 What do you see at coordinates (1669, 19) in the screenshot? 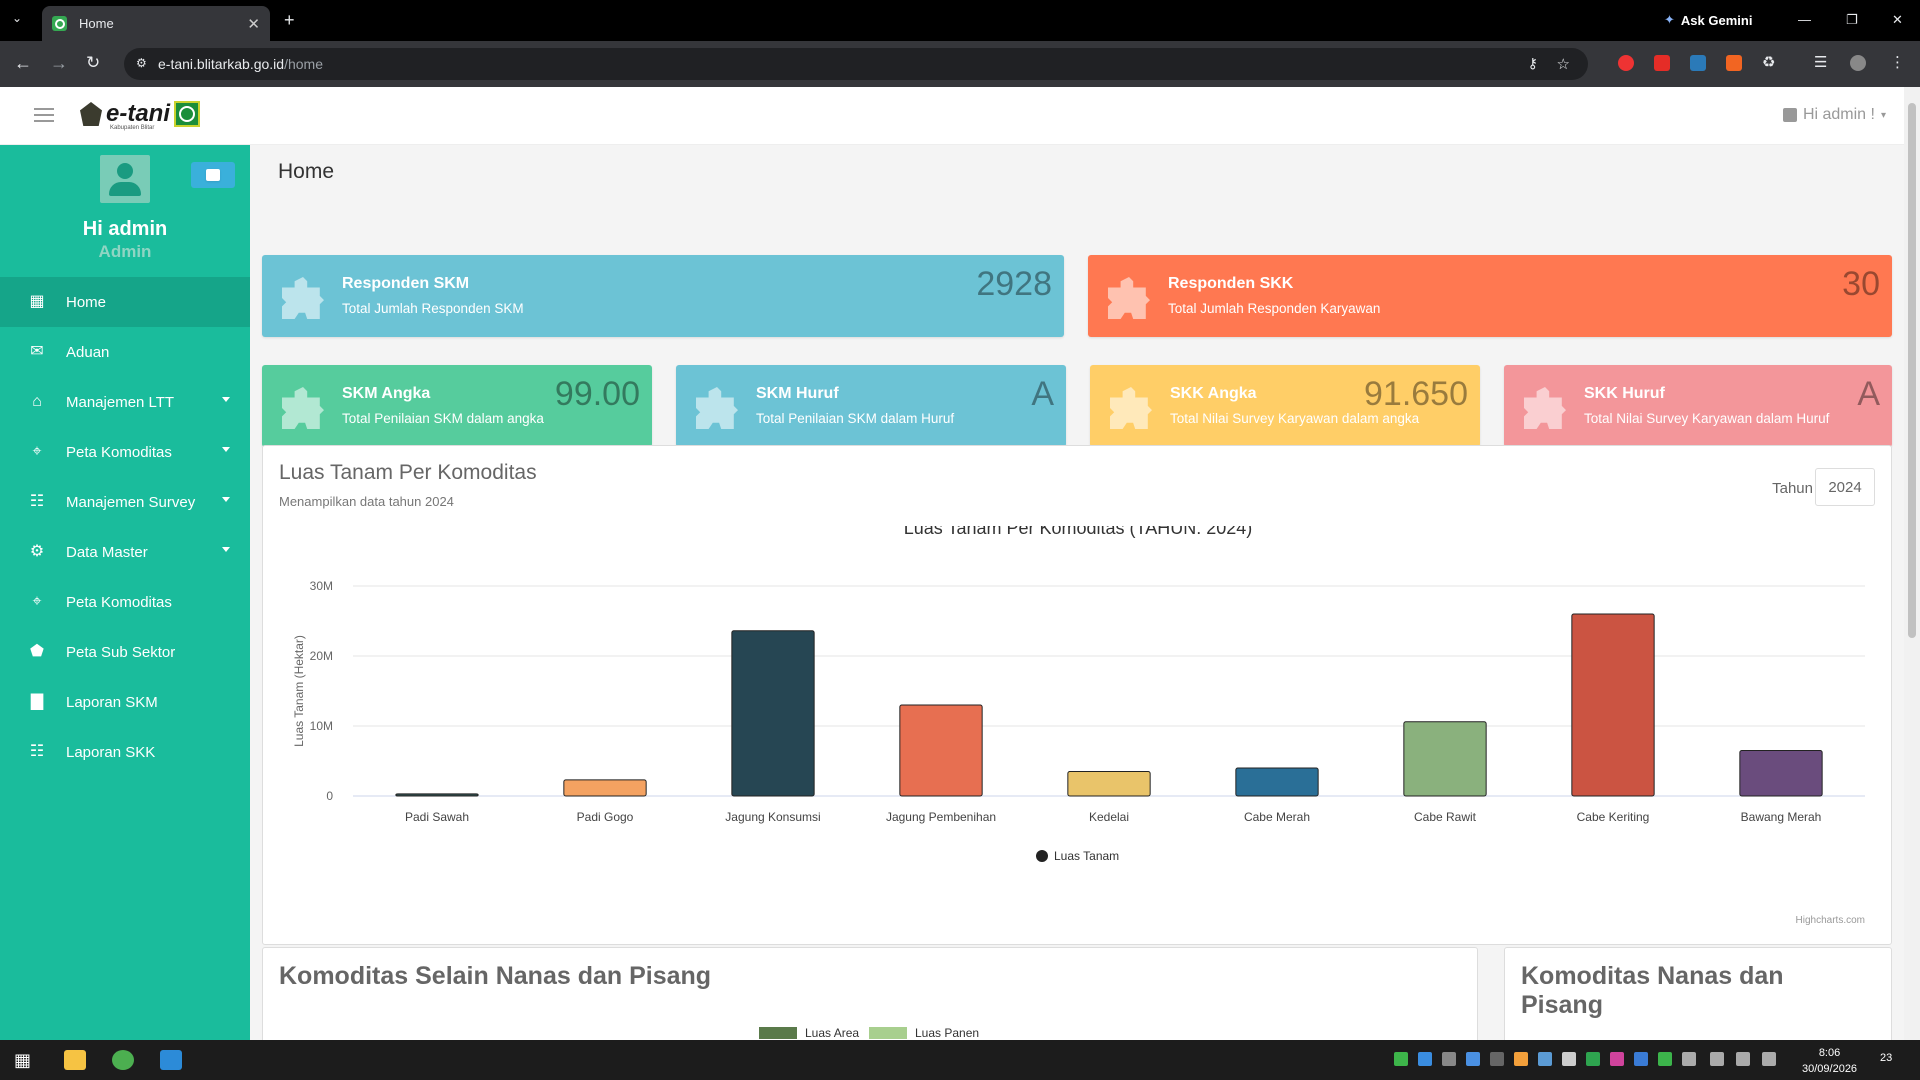
I see `gemini-sparkle-icon: ✦` at bounding box center [1669, 19].